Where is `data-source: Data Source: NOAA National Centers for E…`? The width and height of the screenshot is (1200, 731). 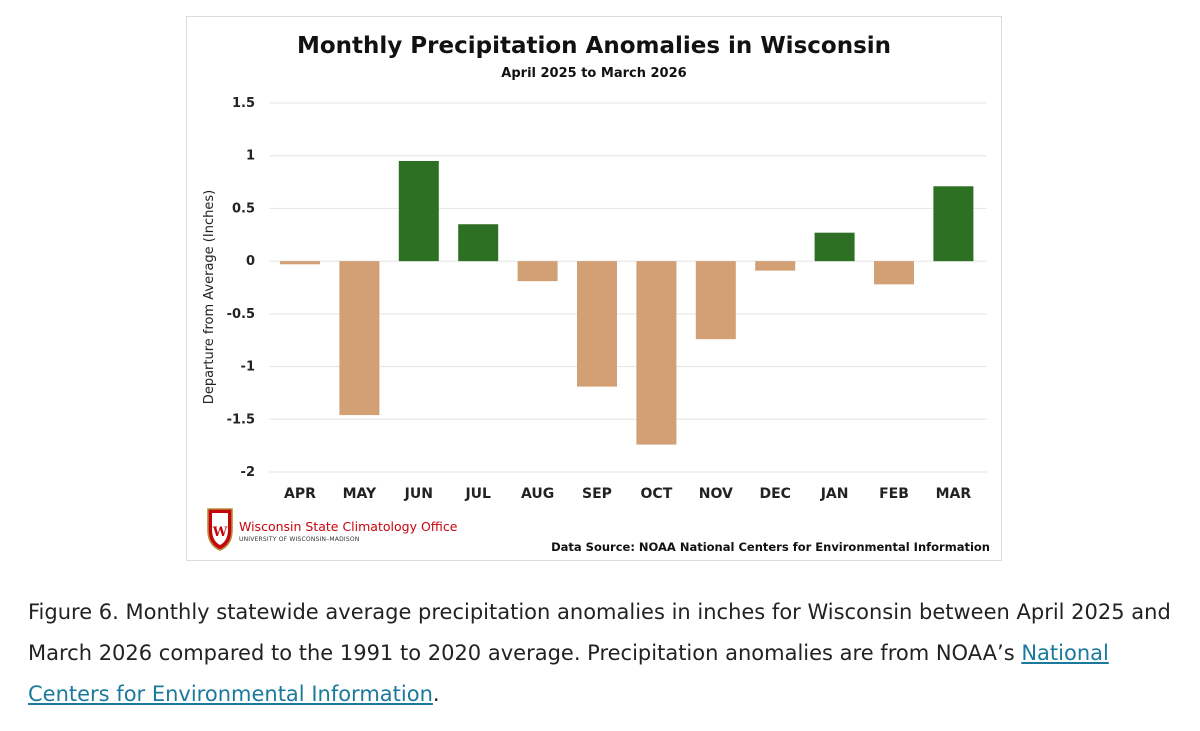
data-source: Data Source: NOAA National Centers for E… is located at coordinates (770, 547).